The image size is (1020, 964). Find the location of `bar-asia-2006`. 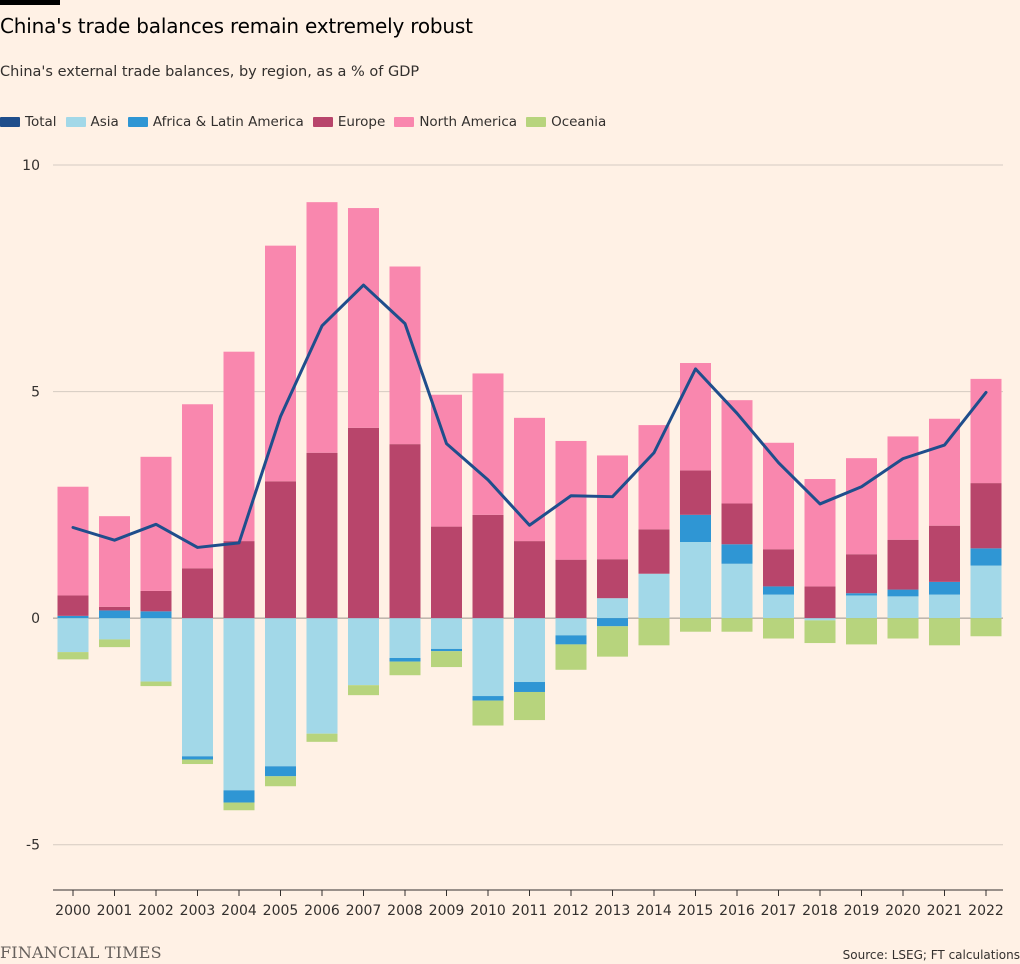

bar-asia-2006 is located at coordinates (322, 676).